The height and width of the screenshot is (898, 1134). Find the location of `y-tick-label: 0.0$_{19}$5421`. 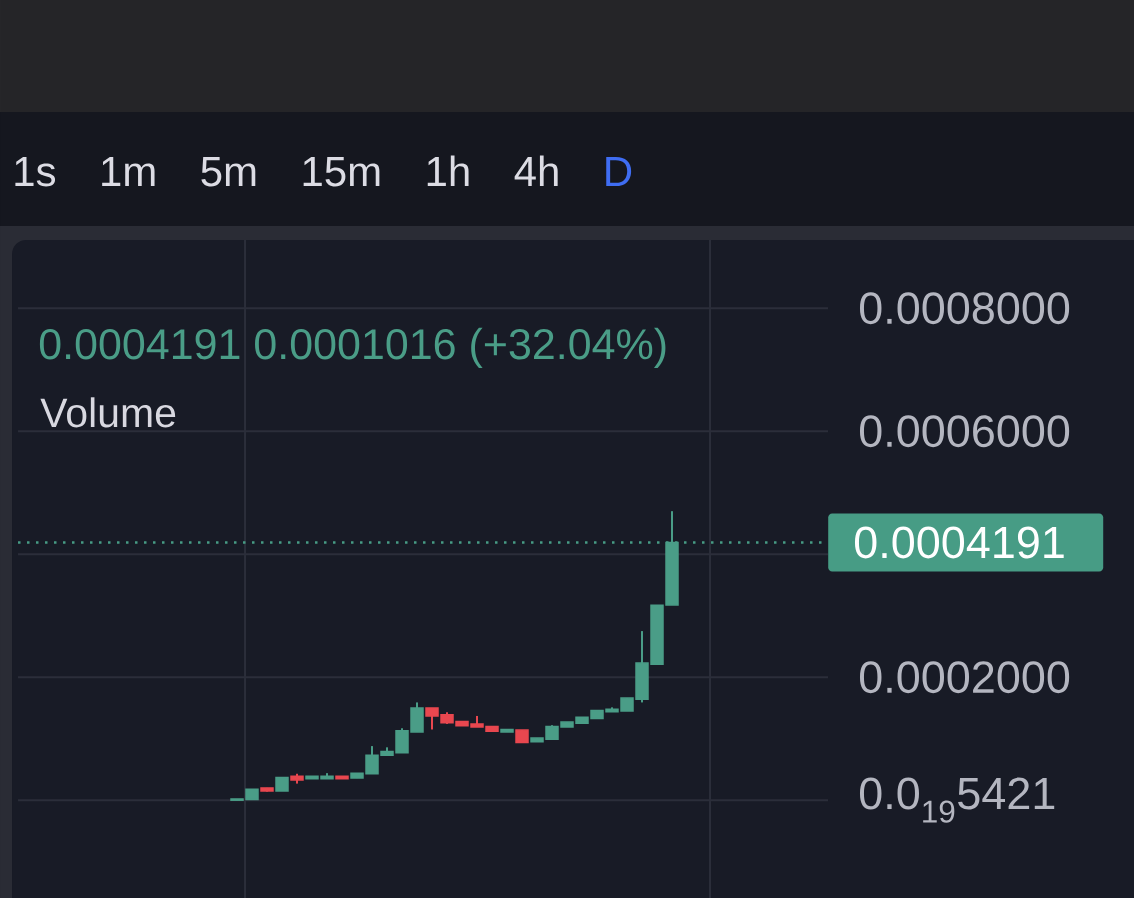

y-tick-label: 0.0$_{19}$5421 is located at coordinates (957, 800).